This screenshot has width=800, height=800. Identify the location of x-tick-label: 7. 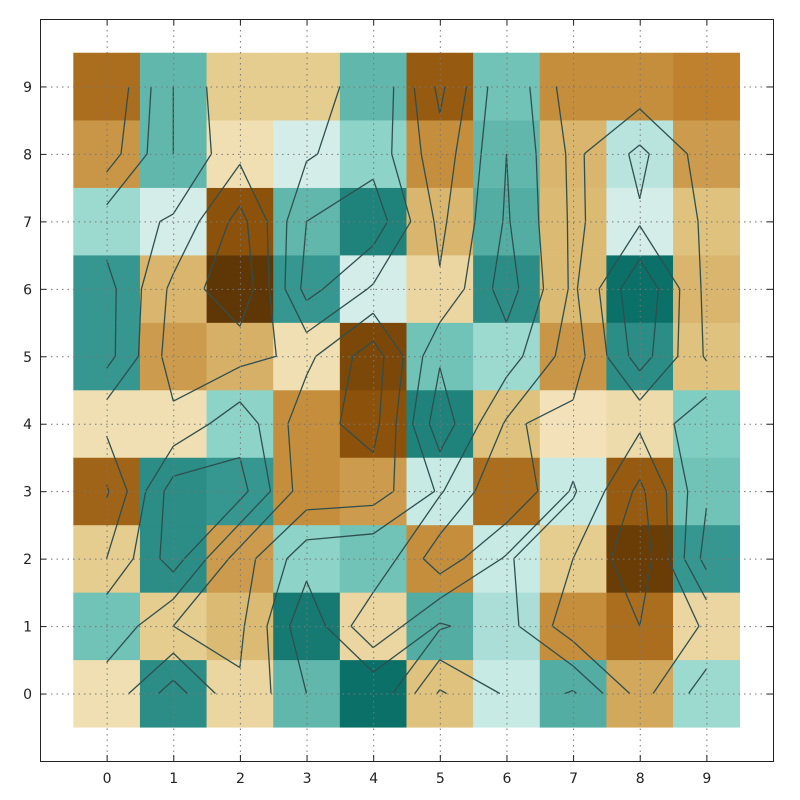
(573, 779).